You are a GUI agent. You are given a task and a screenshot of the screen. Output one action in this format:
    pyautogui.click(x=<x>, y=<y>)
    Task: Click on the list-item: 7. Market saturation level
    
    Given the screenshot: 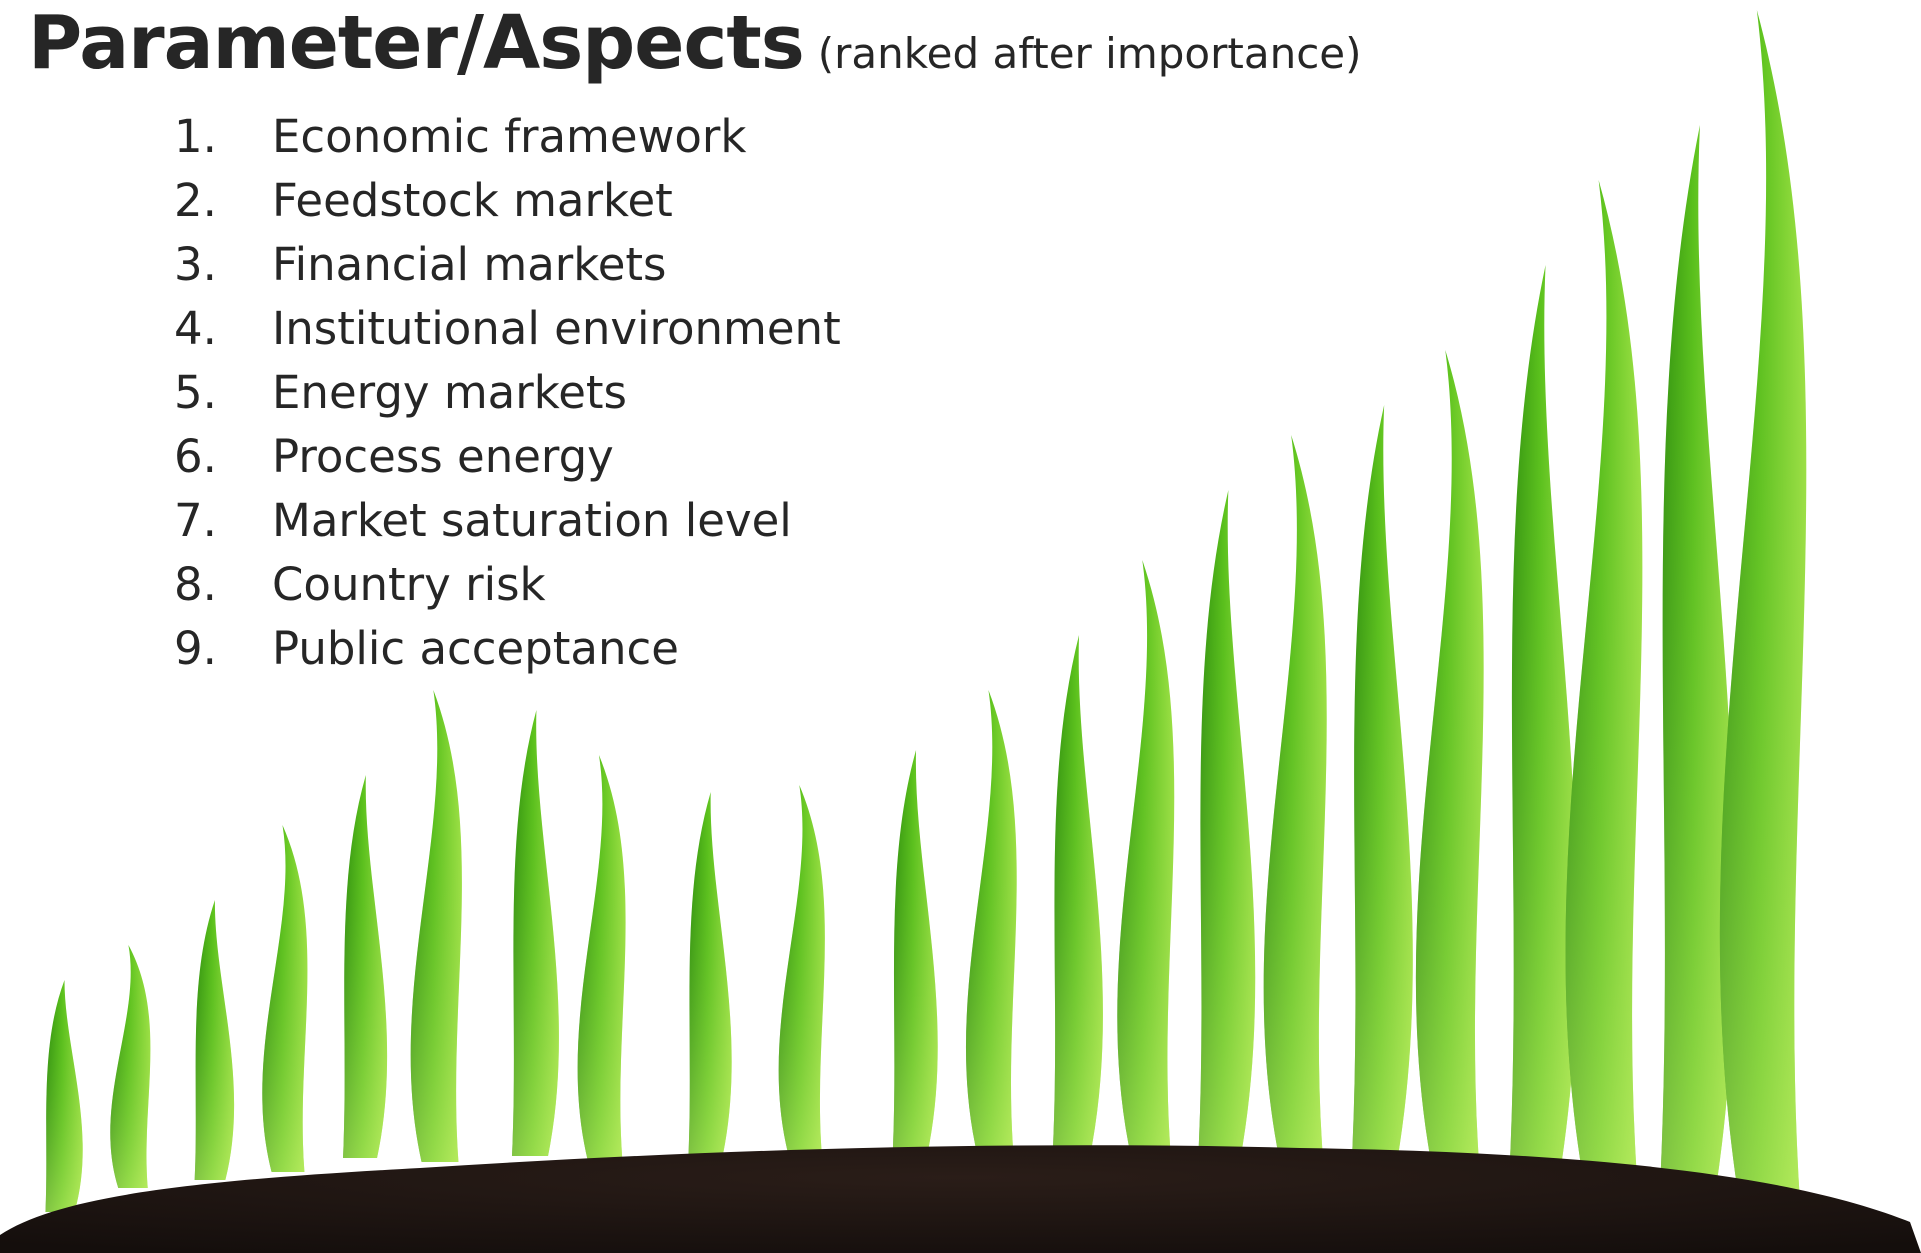 What is the action you would take?
    pyautogui.click(x=507, y=520)
    